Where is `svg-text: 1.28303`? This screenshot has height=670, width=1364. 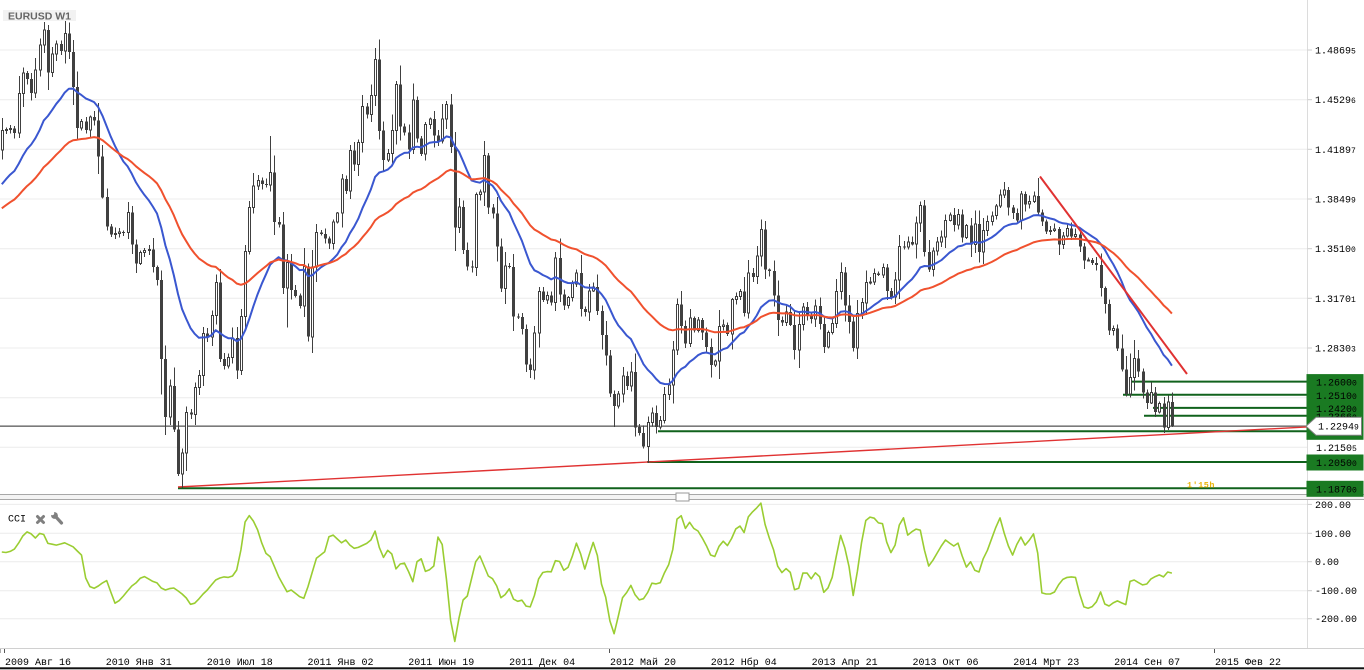 svg-text: 1.28303 is located at coordinates (1335, 350).